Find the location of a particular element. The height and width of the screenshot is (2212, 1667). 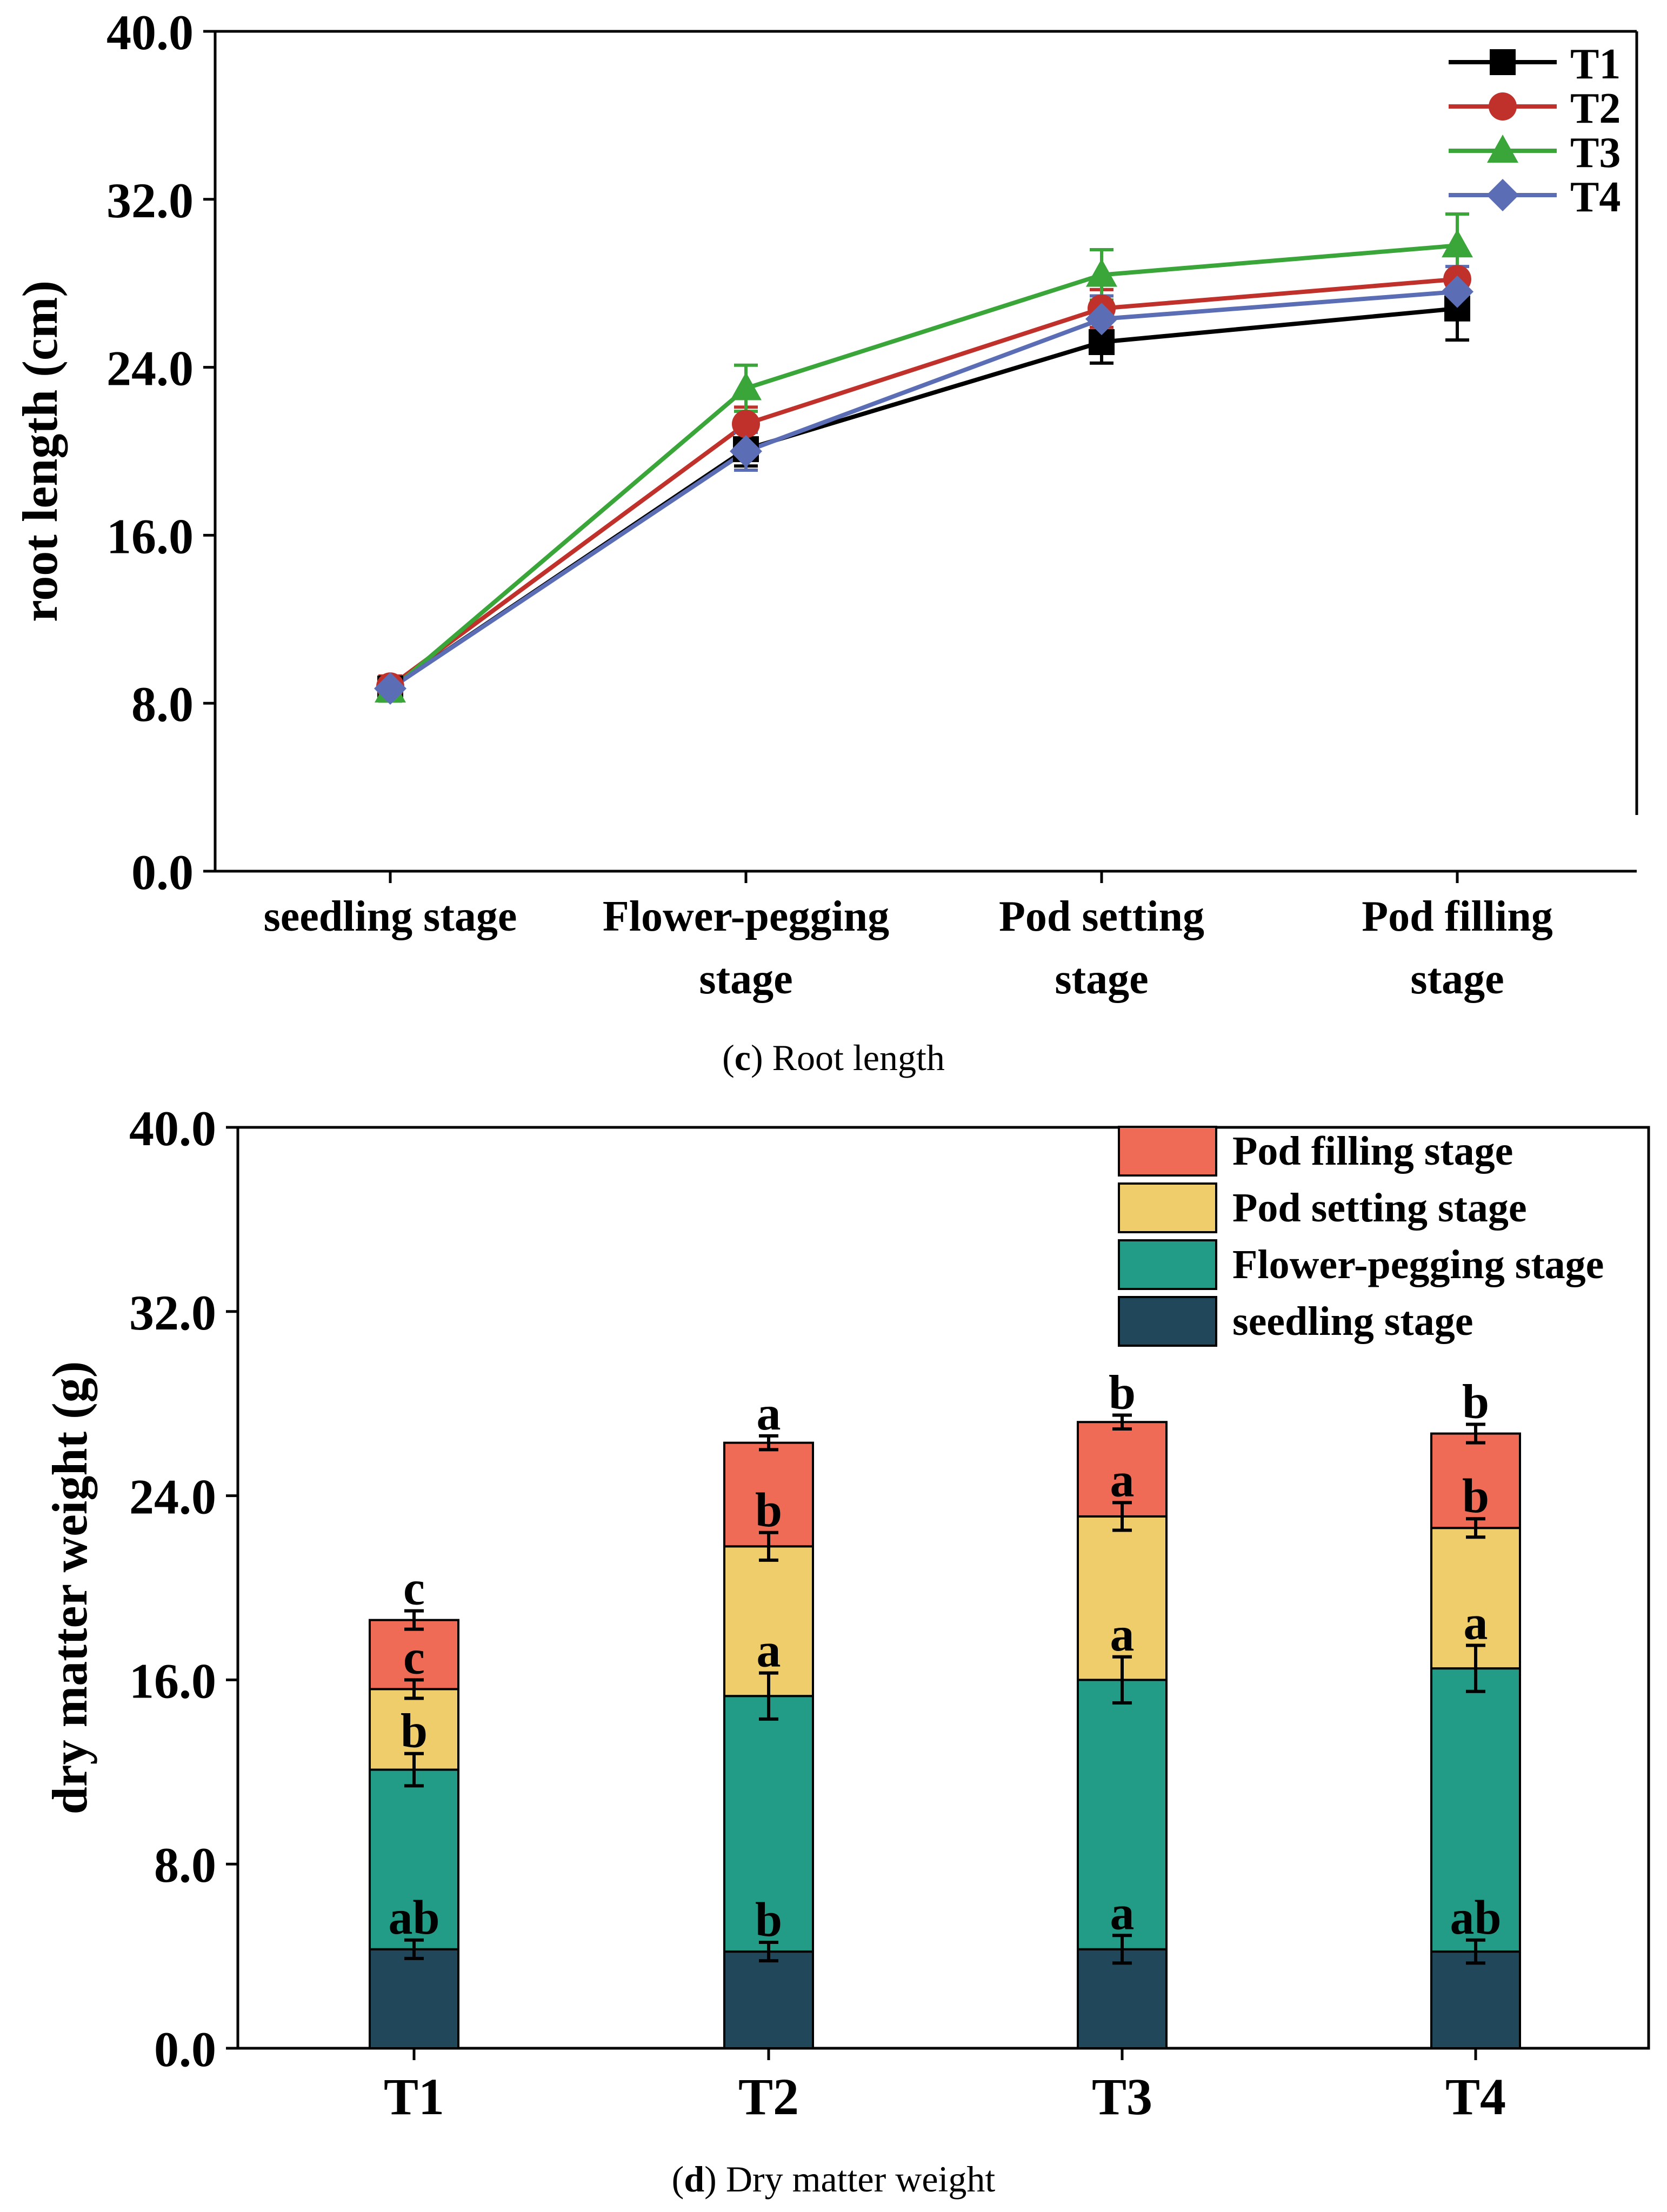

x-tick-label: T3 is located at coordinates (1122, 2097).